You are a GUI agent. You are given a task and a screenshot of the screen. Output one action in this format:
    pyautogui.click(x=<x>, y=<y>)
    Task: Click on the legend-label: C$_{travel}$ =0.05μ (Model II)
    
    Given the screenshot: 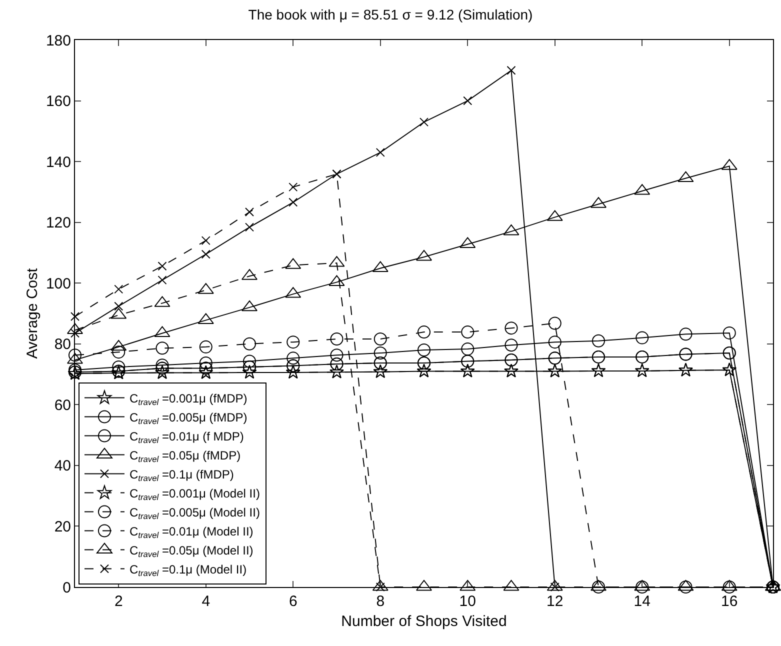 What is the action you would take?
    pyautogui.click(x=191, y=551)
    